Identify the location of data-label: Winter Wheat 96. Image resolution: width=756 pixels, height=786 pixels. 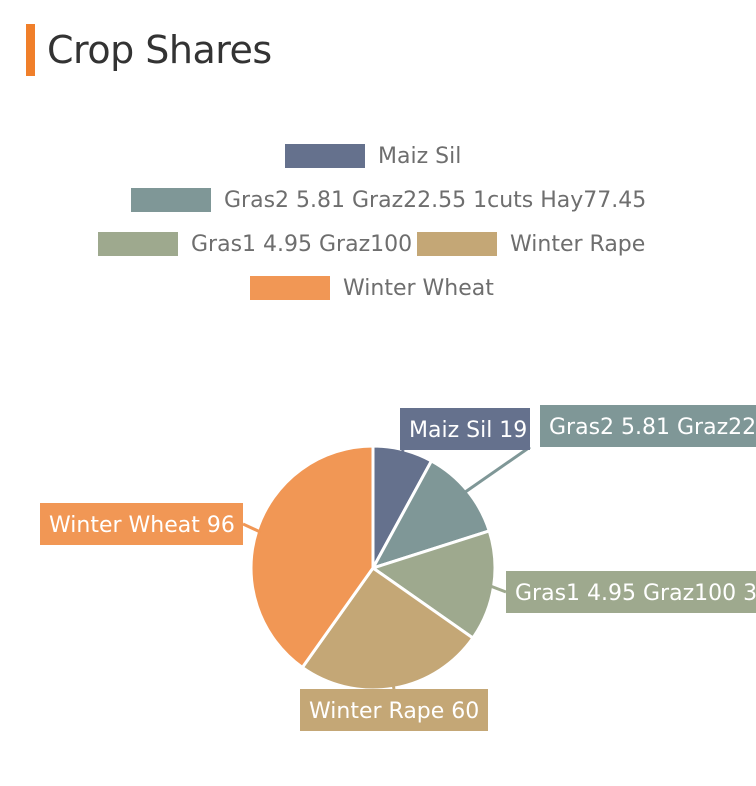
(141, 524).